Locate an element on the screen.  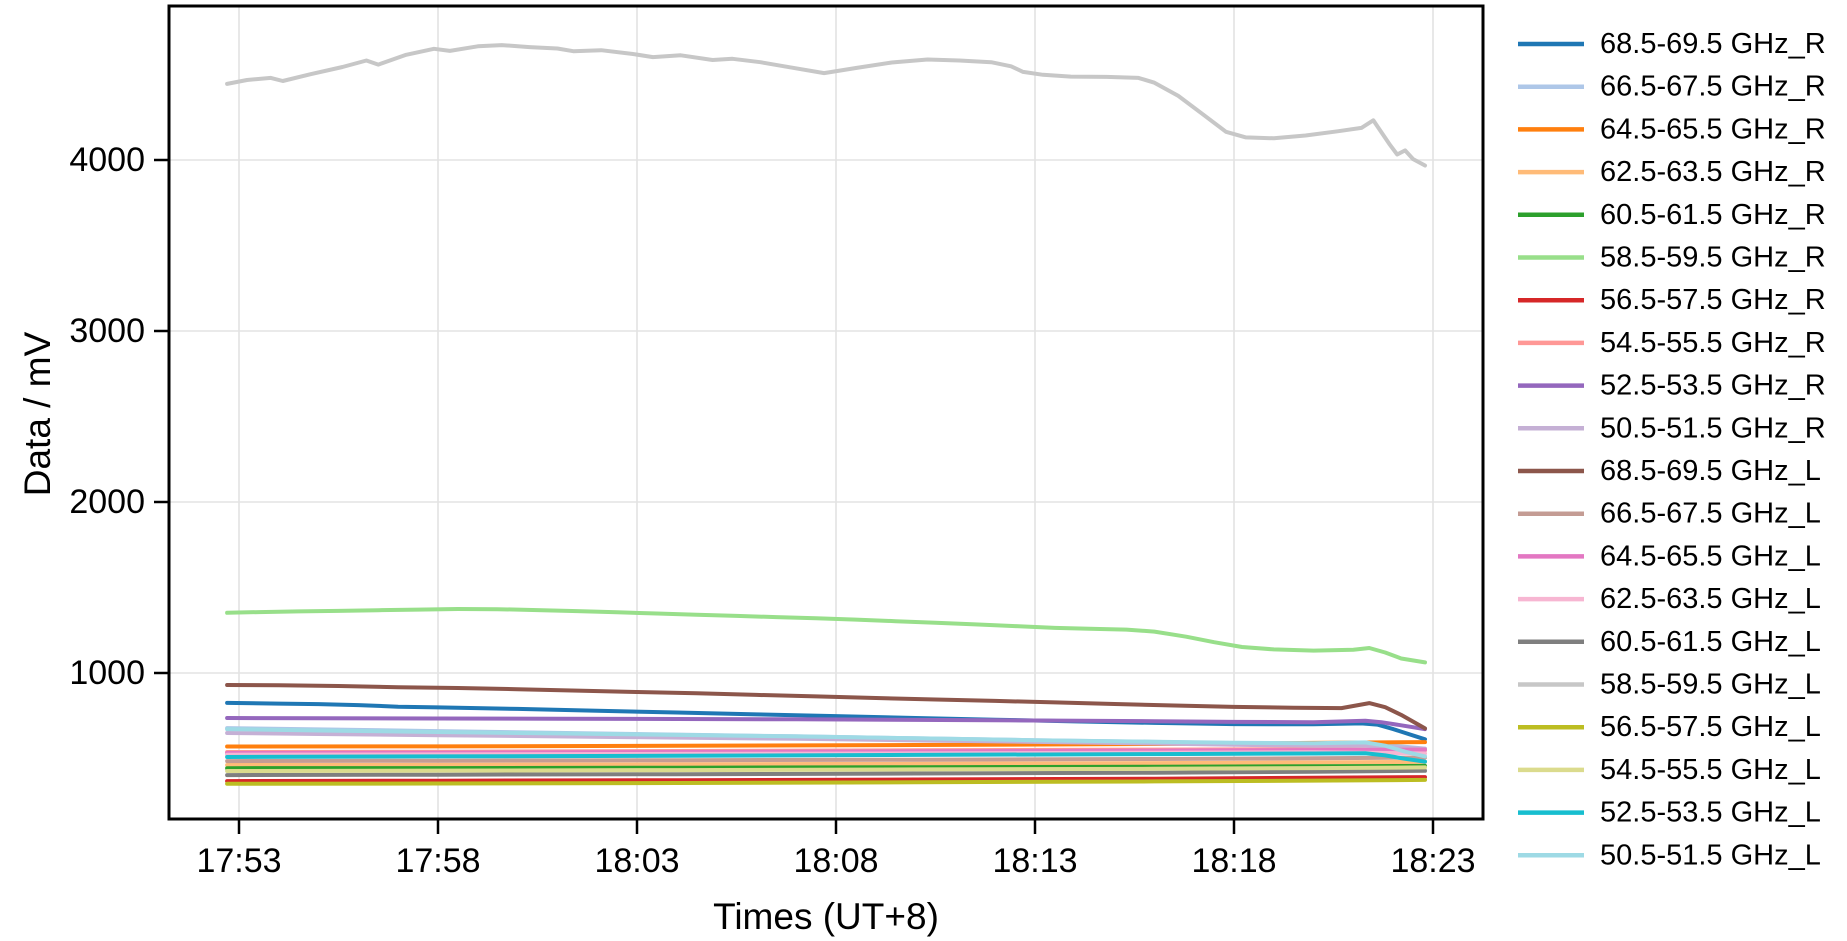
legend-label: 58.5-59.5 GHz_L is located at coordinates (1710, 685).